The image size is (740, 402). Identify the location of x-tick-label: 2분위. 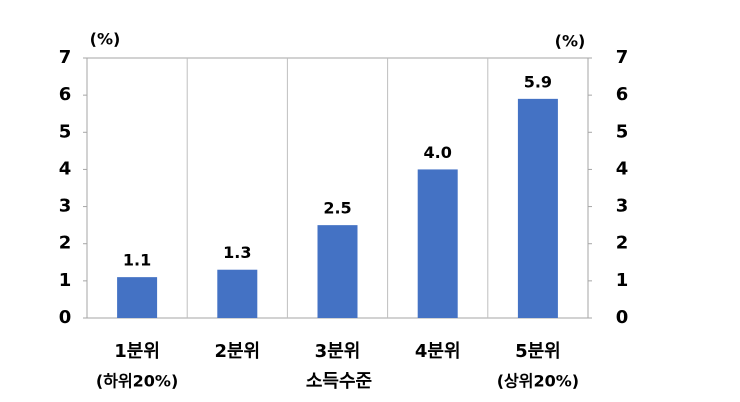
(237, 351).